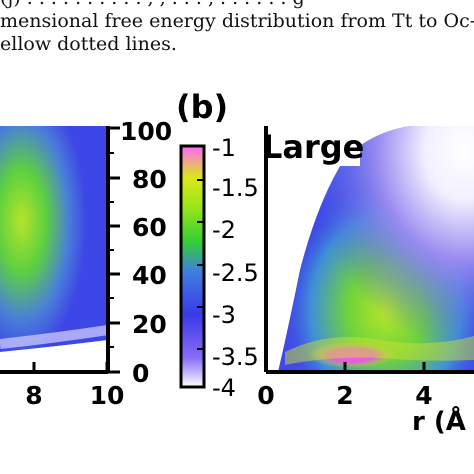 This screenshot has height=474, width=474. I want to click on left-ytick-label: 20, so click(149, 324).